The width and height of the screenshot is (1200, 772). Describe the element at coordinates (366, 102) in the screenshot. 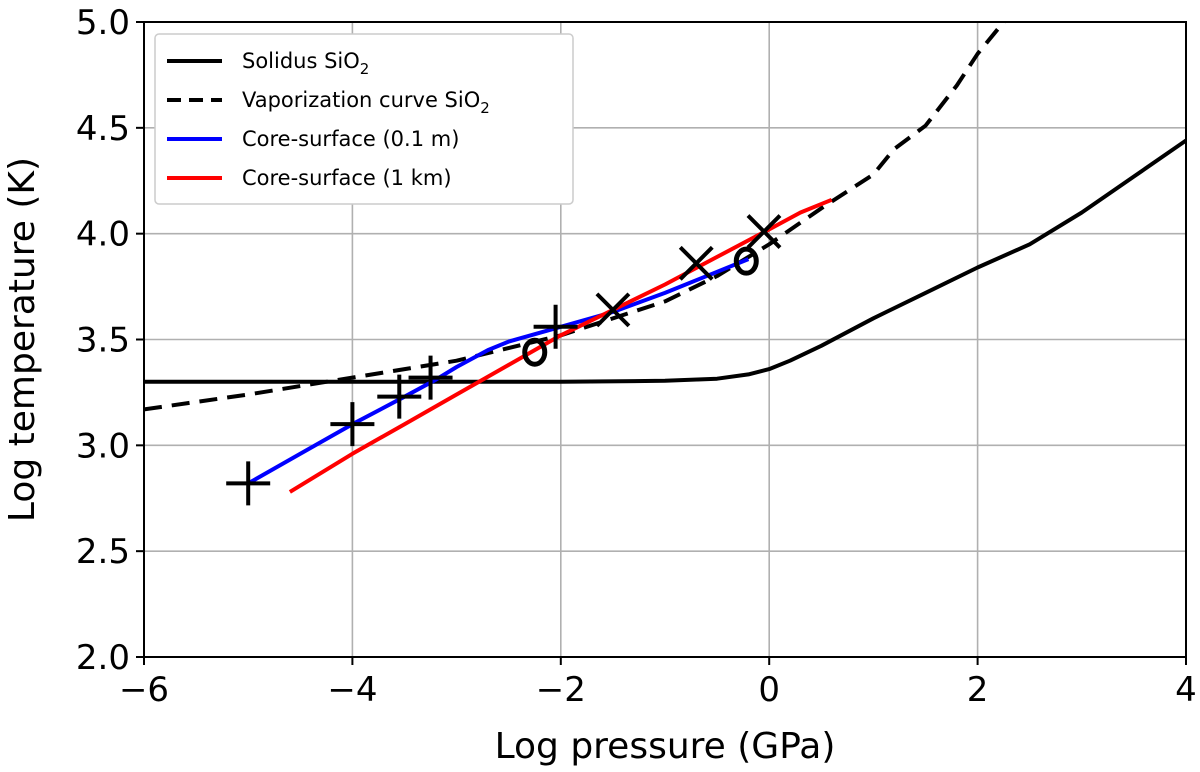

I see `legend-label: Vaporization curve SiO2` at that location.